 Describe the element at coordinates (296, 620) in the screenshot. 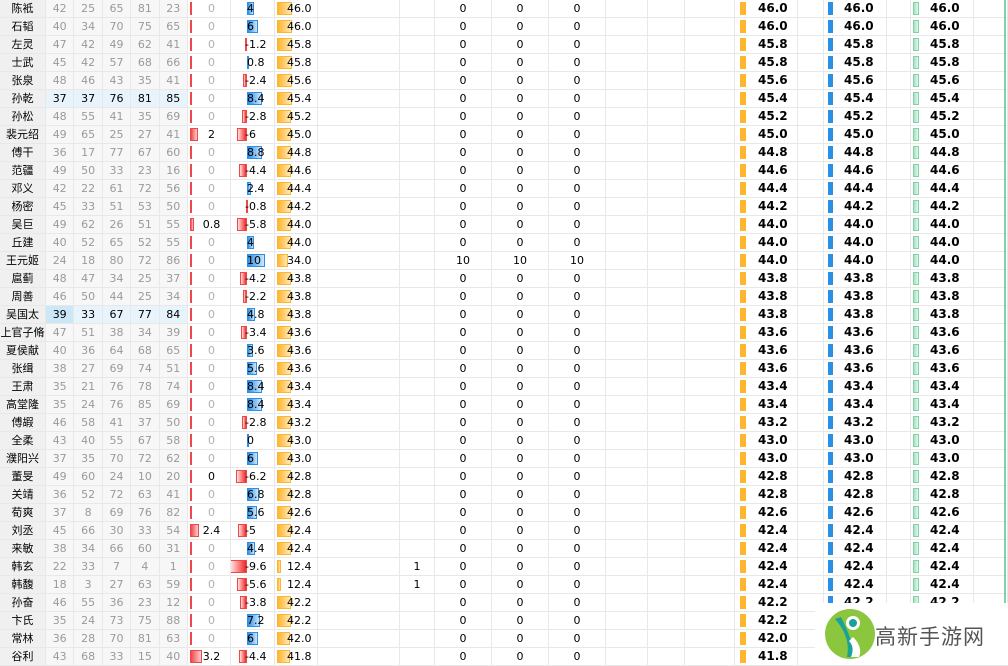

I see `score-cell: 42.2` at that location.